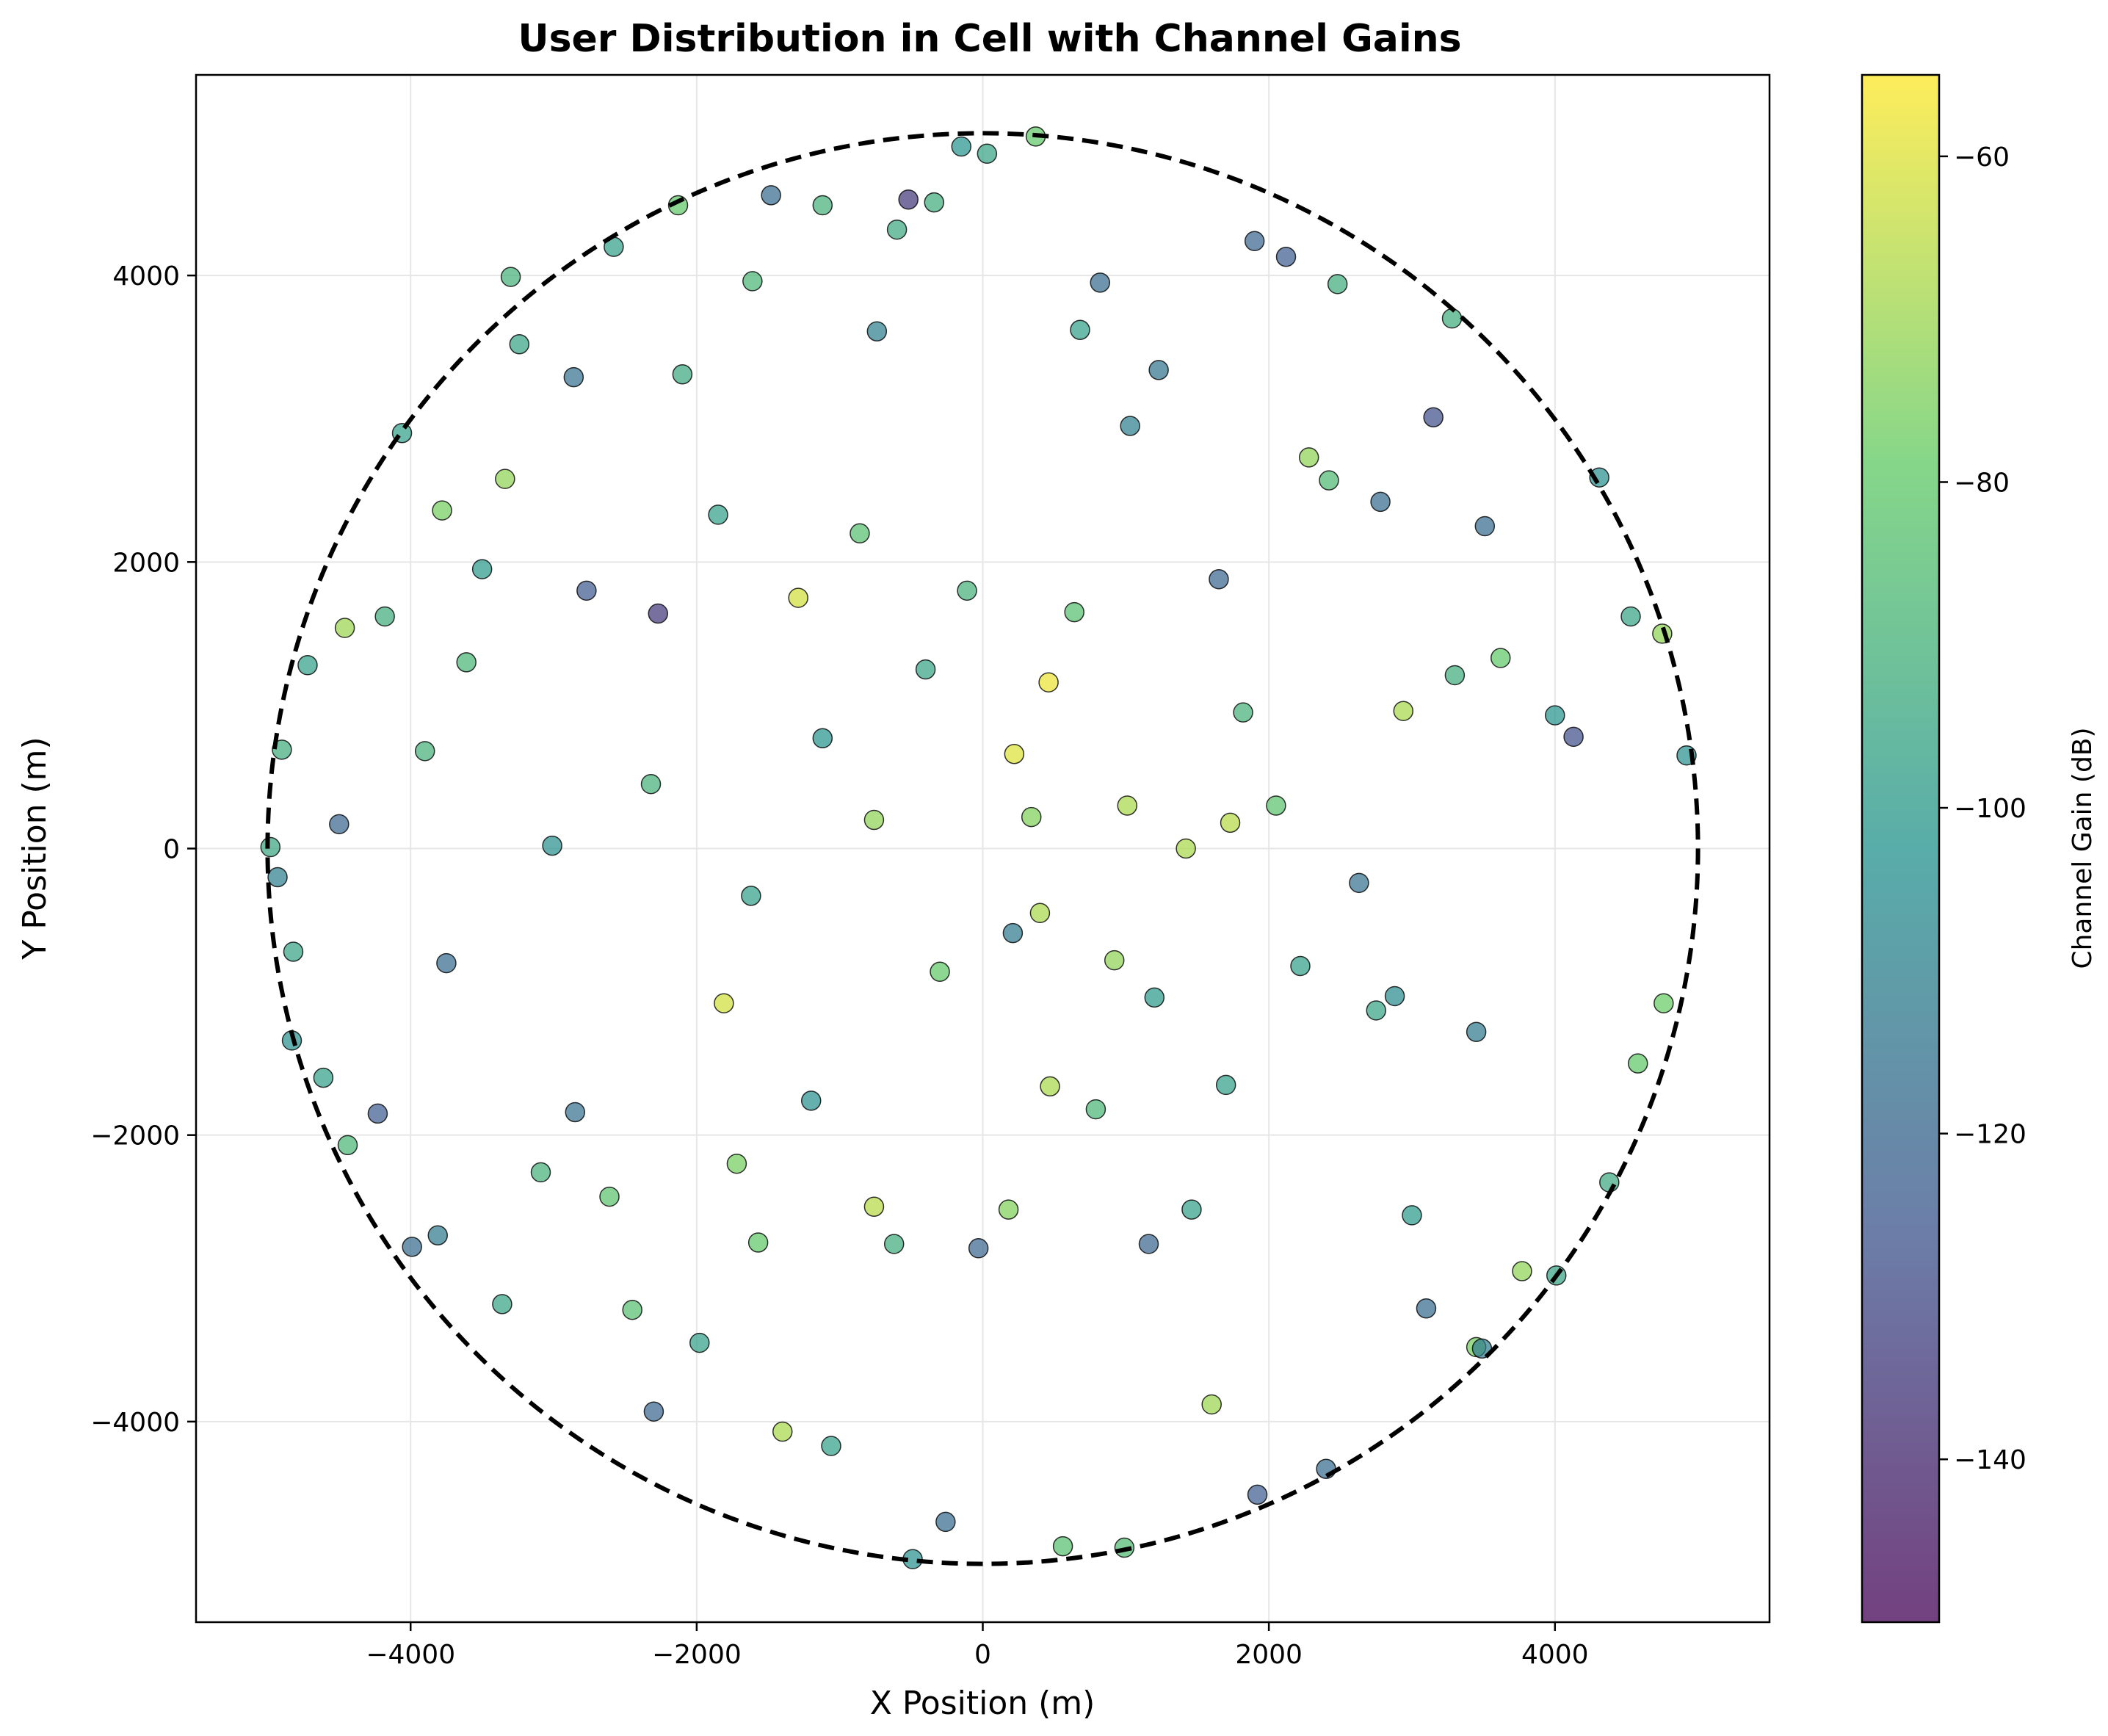 This screenshot has width=2108, height=1736. Describe the element at coordinates (143, 849) in the screenshot. I see `y-axis-ticks: −4000 −2000 0 2000 4000` at that location.